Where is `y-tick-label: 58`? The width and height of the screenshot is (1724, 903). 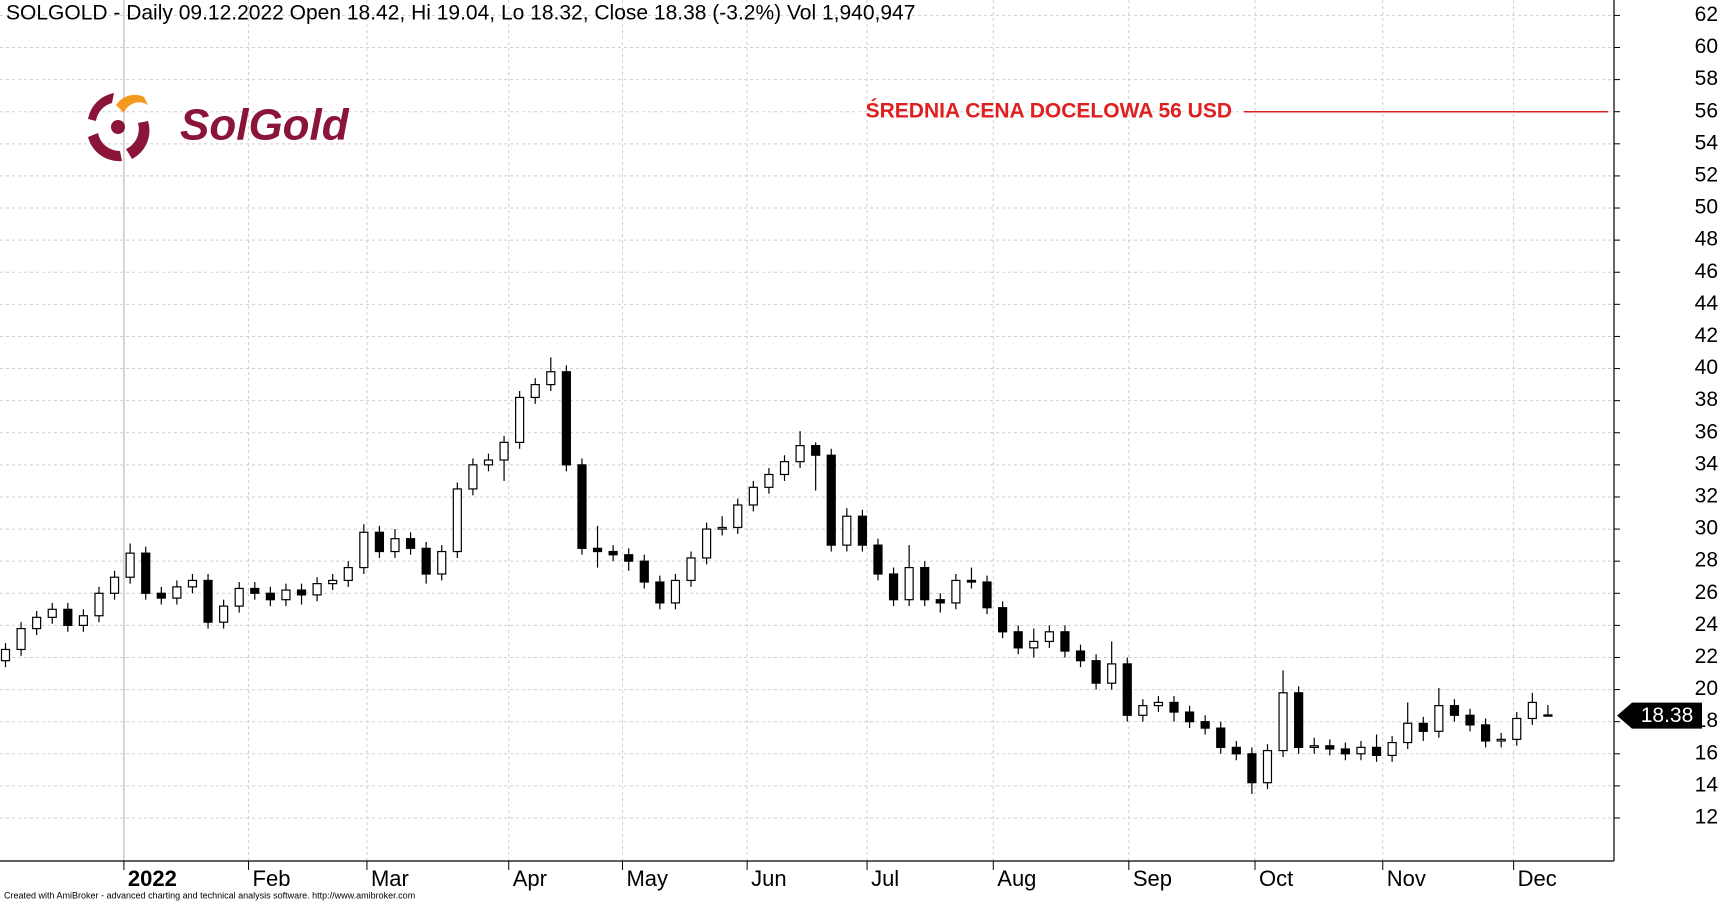 y-tick-label: 58 is located at coordinates (1706, 78).